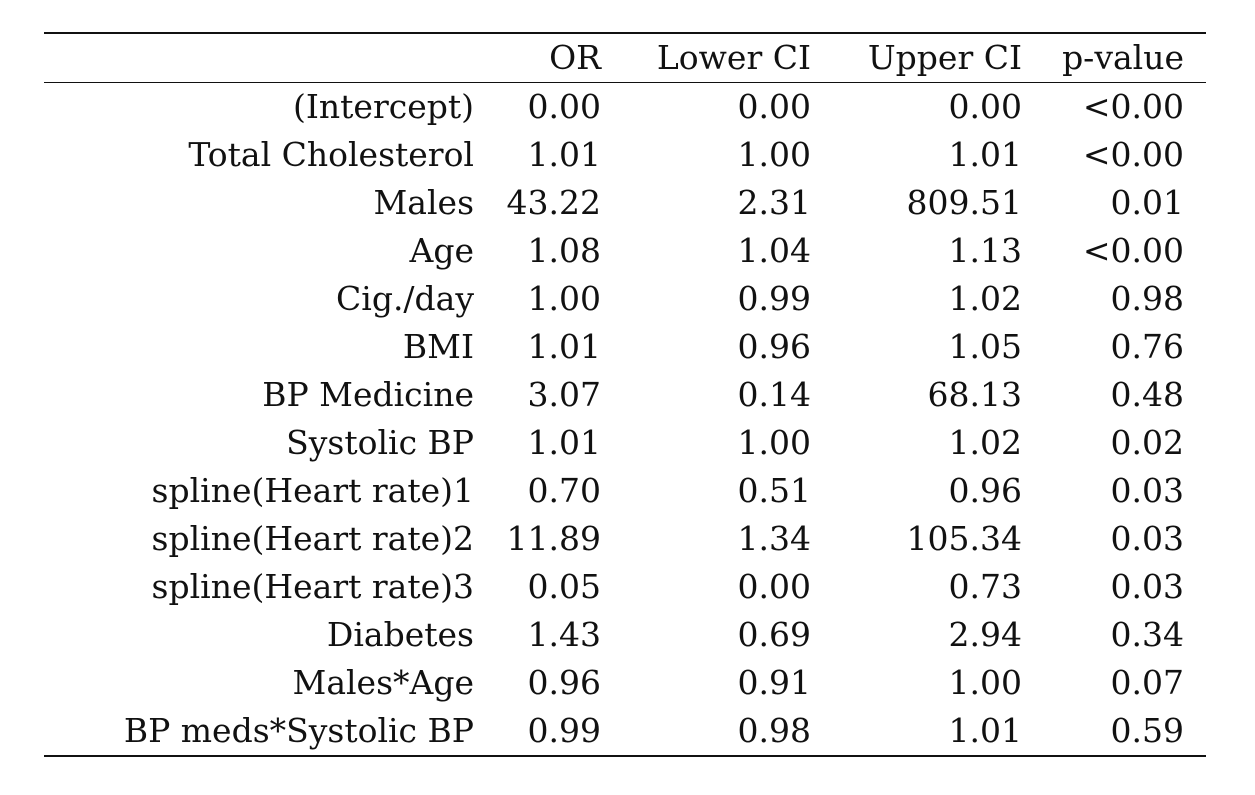 The height and width of the screenshot is (795, 1255). What do you see at coordinates (564, 106) in the screenshot?
I see `cell-or: 0.00` at bounding box center [564, 106].